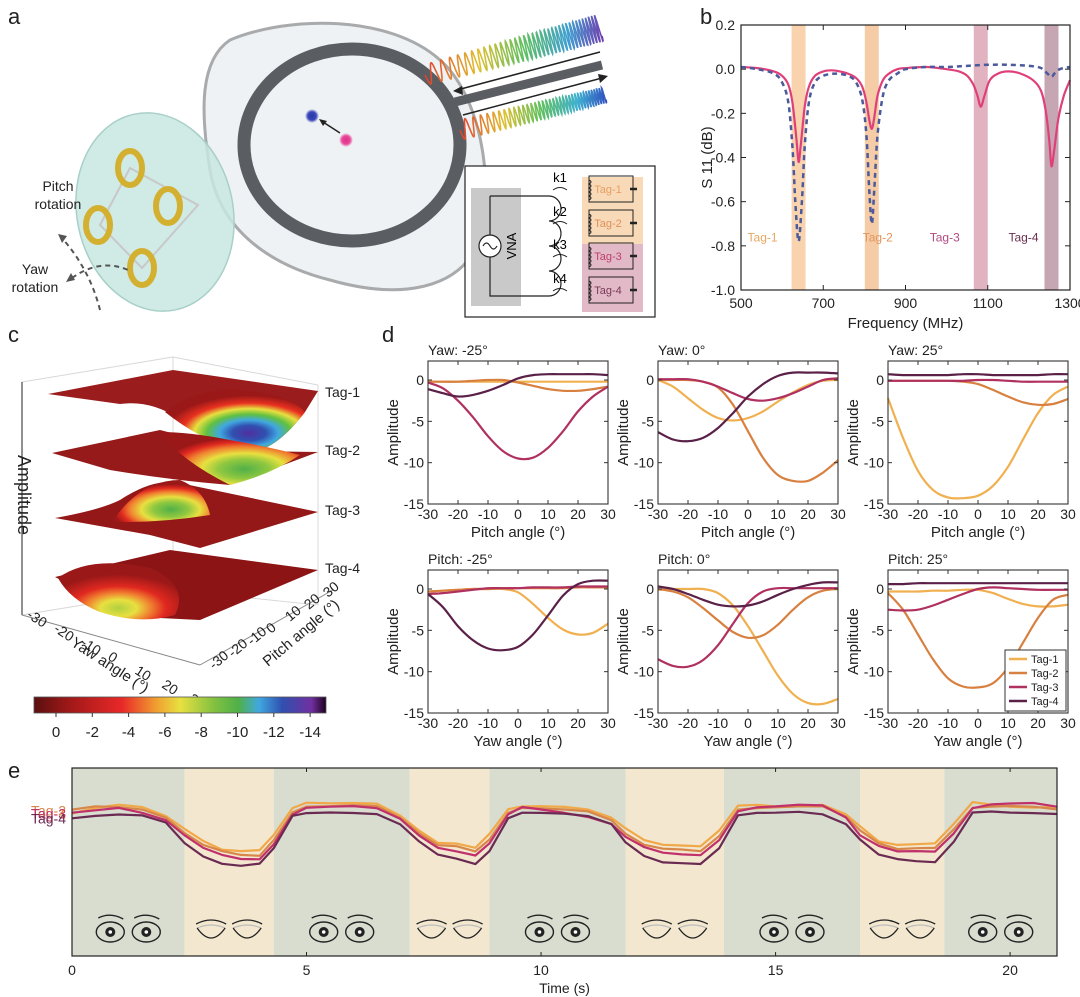 This screenshot has width=1080, height=997. What do you see at coordinates (37, 618) in the screenshot?
I see `c-yaw-tick: -30` at bounding box center [37, 618].